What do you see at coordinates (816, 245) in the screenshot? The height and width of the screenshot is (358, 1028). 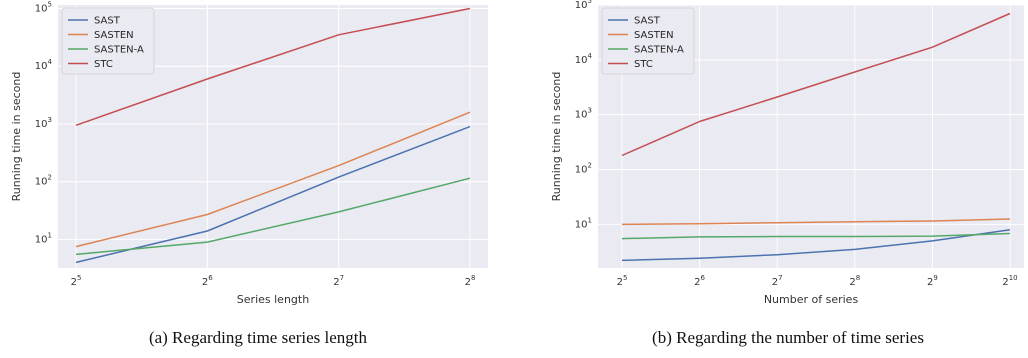 I see `chart-b-series-sast` at bounding box center [816, 245].